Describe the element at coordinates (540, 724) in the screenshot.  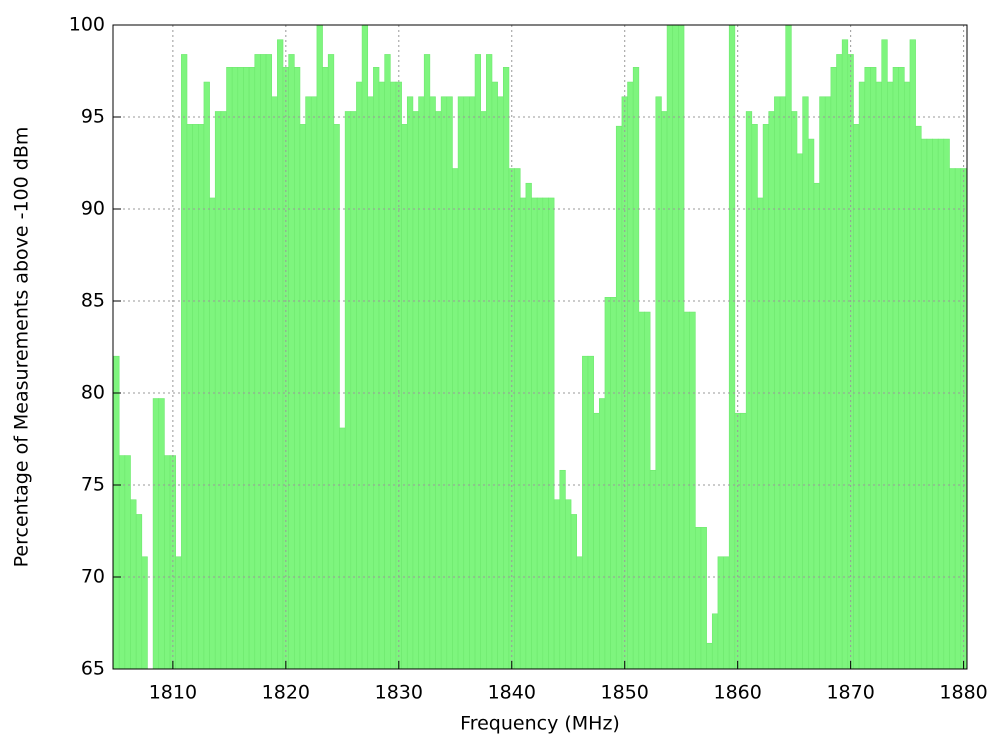
I see `x-axis-label: Frequency (MHz)` at that location.